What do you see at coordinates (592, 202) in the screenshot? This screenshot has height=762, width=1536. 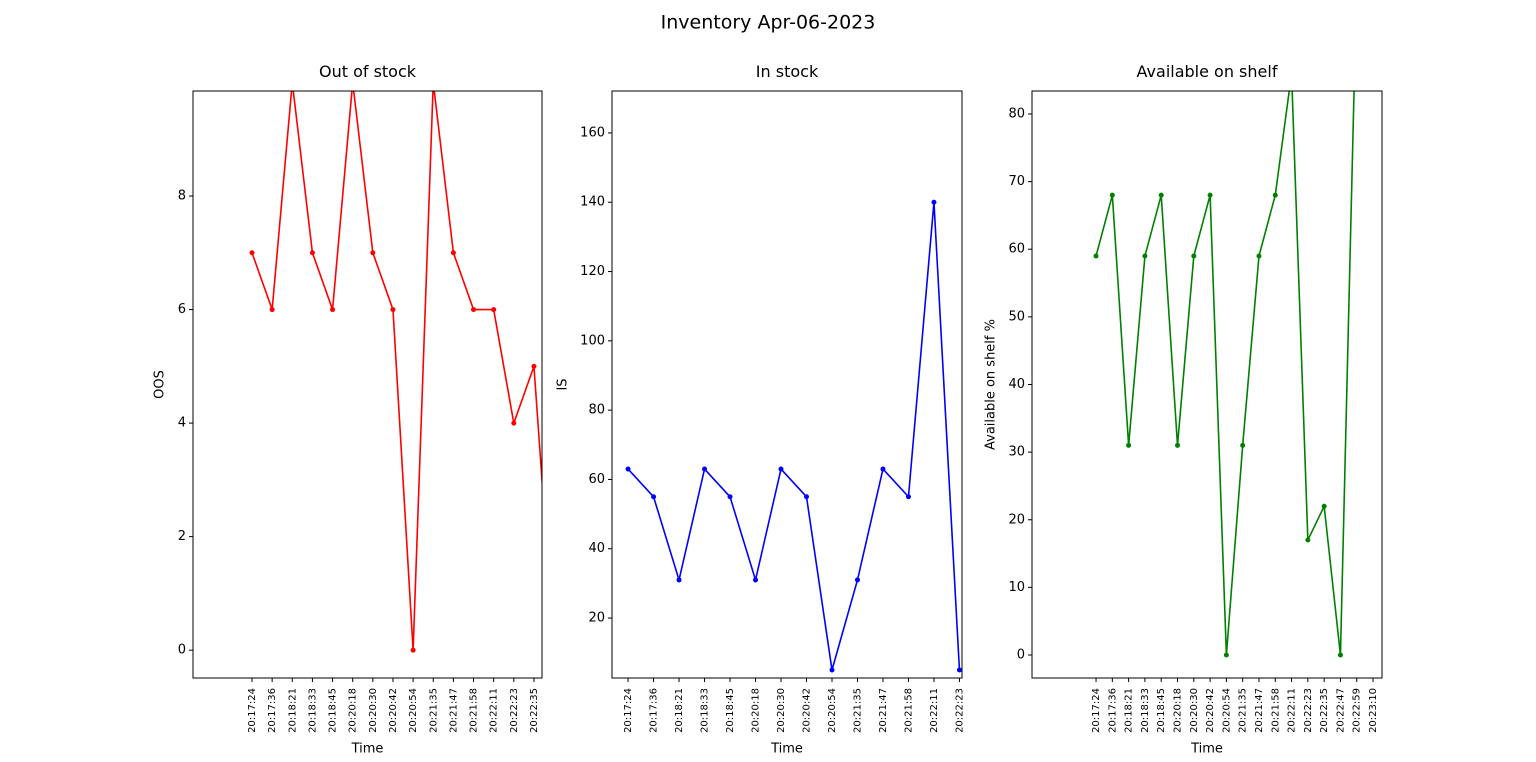 I see `y-tick-label: 140` at bounding box center [592, 202].